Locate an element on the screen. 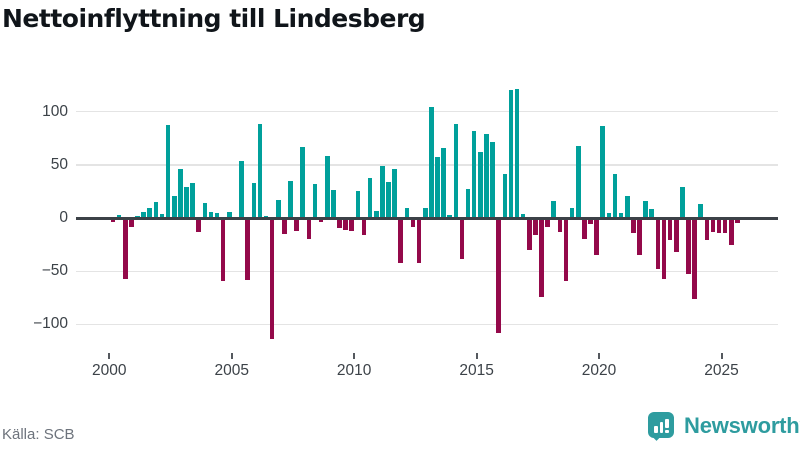 The height and width of the screenshot is (450, 800). y-axis-tick-label: 50 is located at coordinates (59, 164).